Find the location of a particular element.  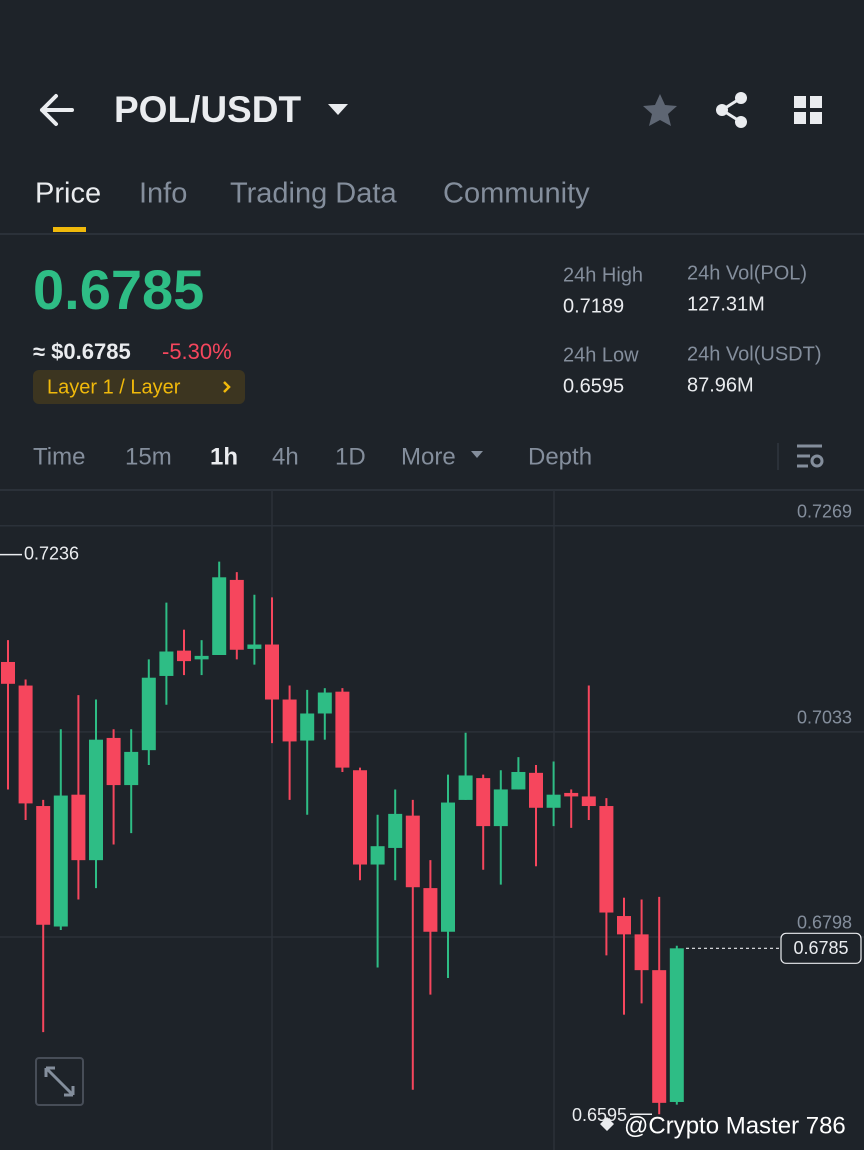

expand-icon is located at coordinates (59, 1081).